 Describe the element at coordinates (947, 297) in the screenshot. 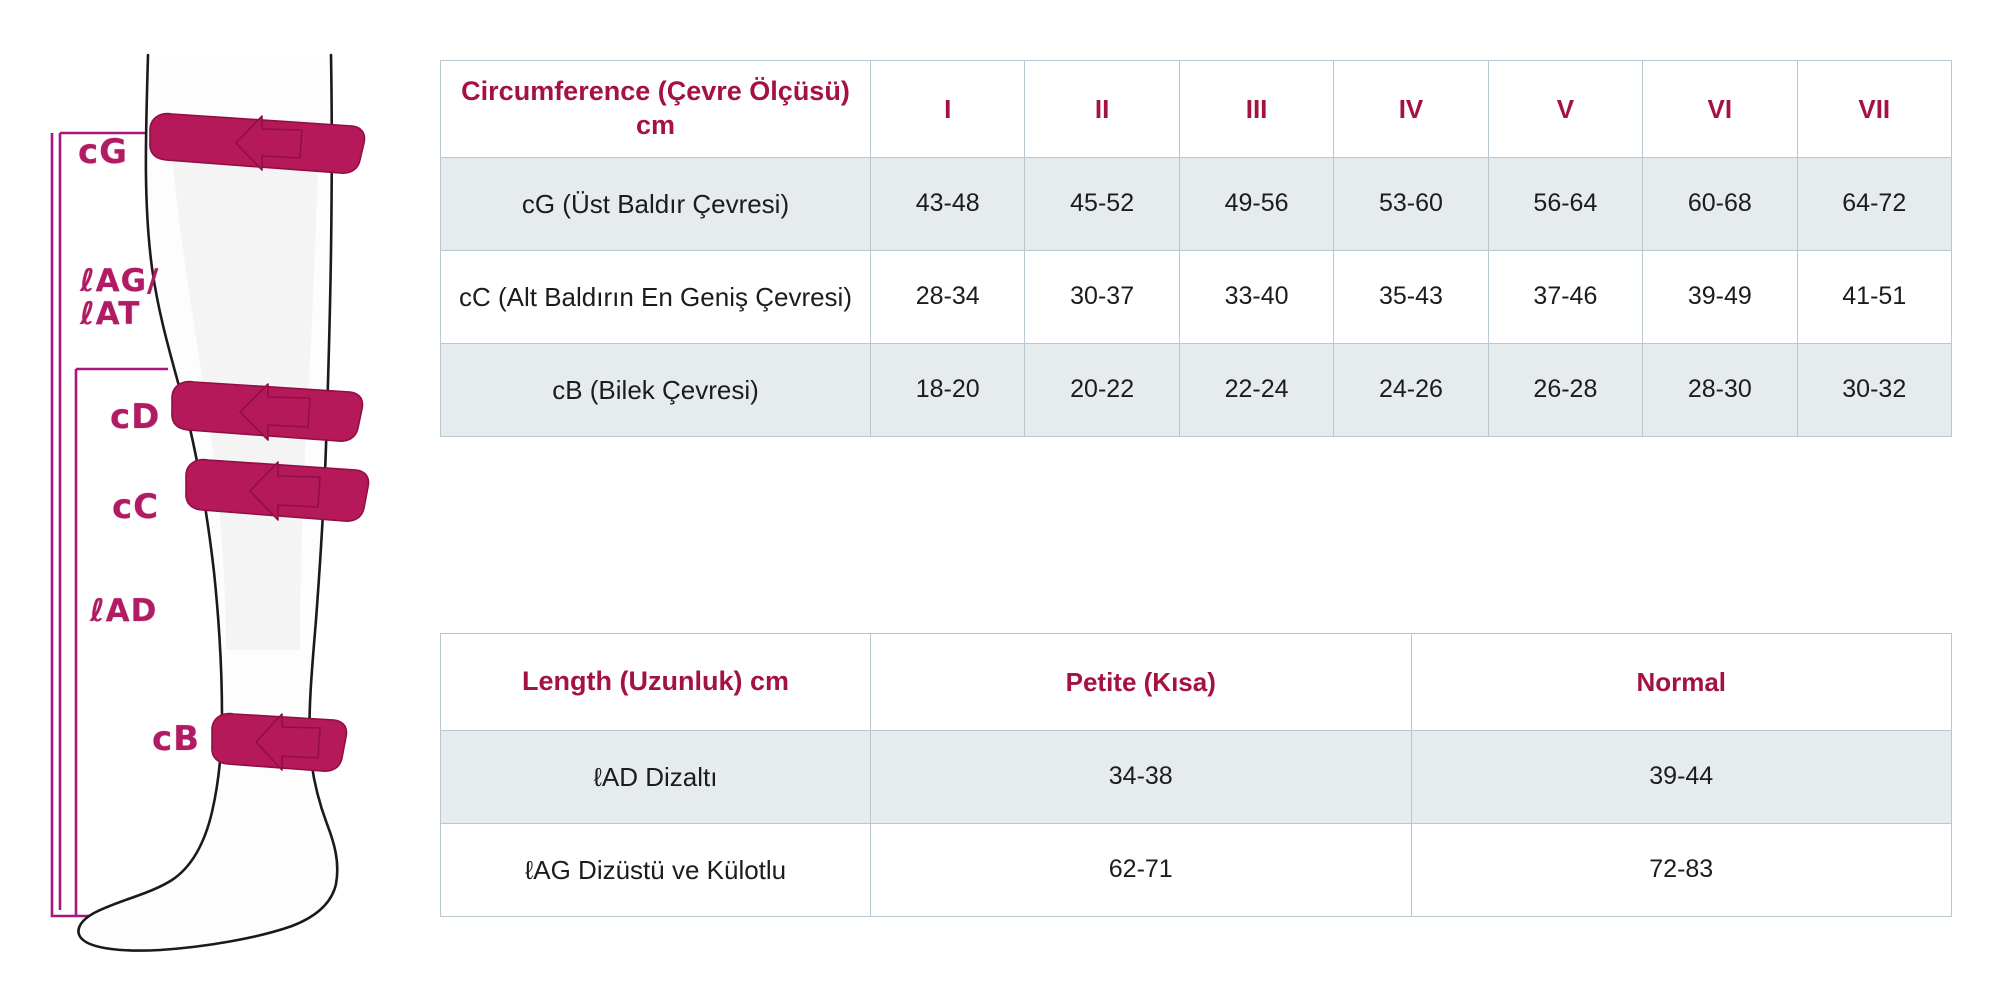

I see `cell-cC-I: 28-34` at that location.